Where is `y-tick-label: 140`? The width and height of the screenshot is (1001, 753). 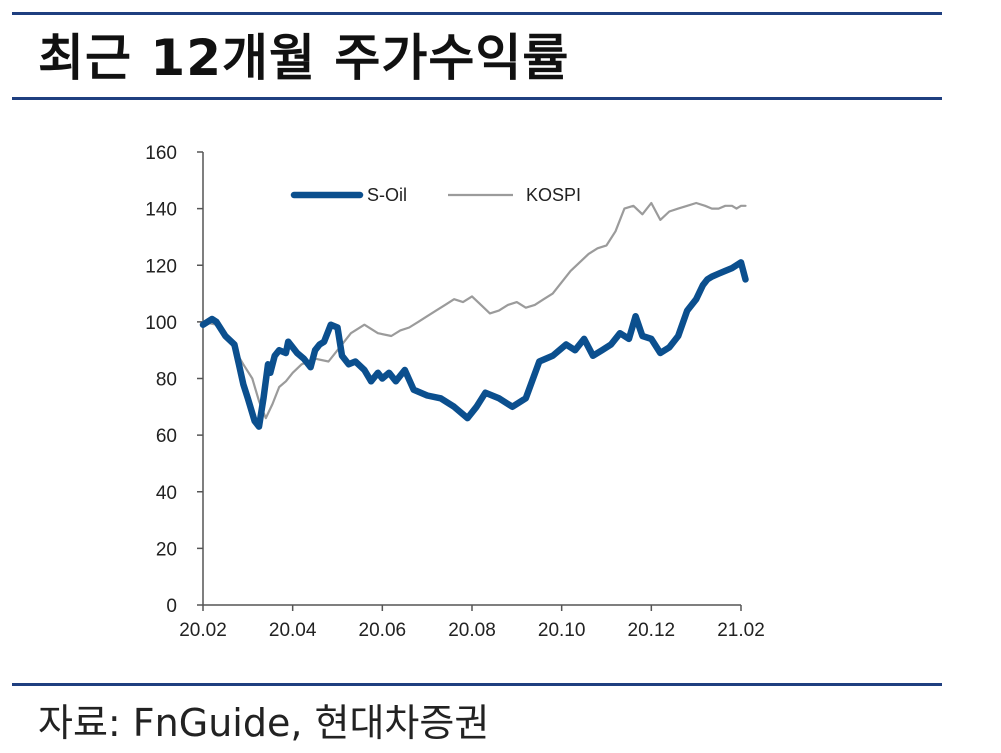
y-tick-label: 140 is located at coordinates (161, 210).